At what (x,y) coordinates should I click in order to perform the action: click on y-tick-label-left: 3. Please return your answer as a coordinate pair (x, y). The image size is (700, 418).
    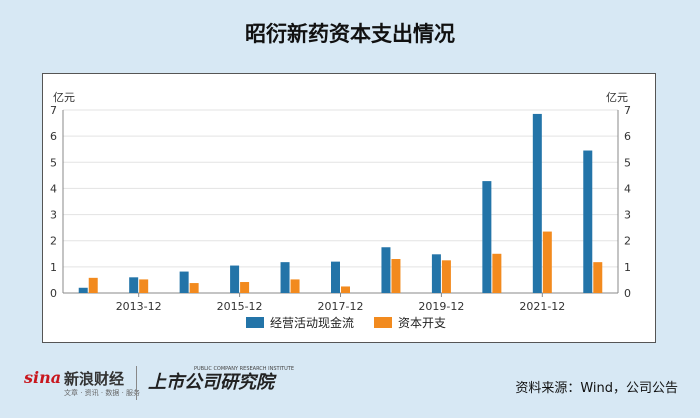
    Looking at the image, I should click on (53, 215).